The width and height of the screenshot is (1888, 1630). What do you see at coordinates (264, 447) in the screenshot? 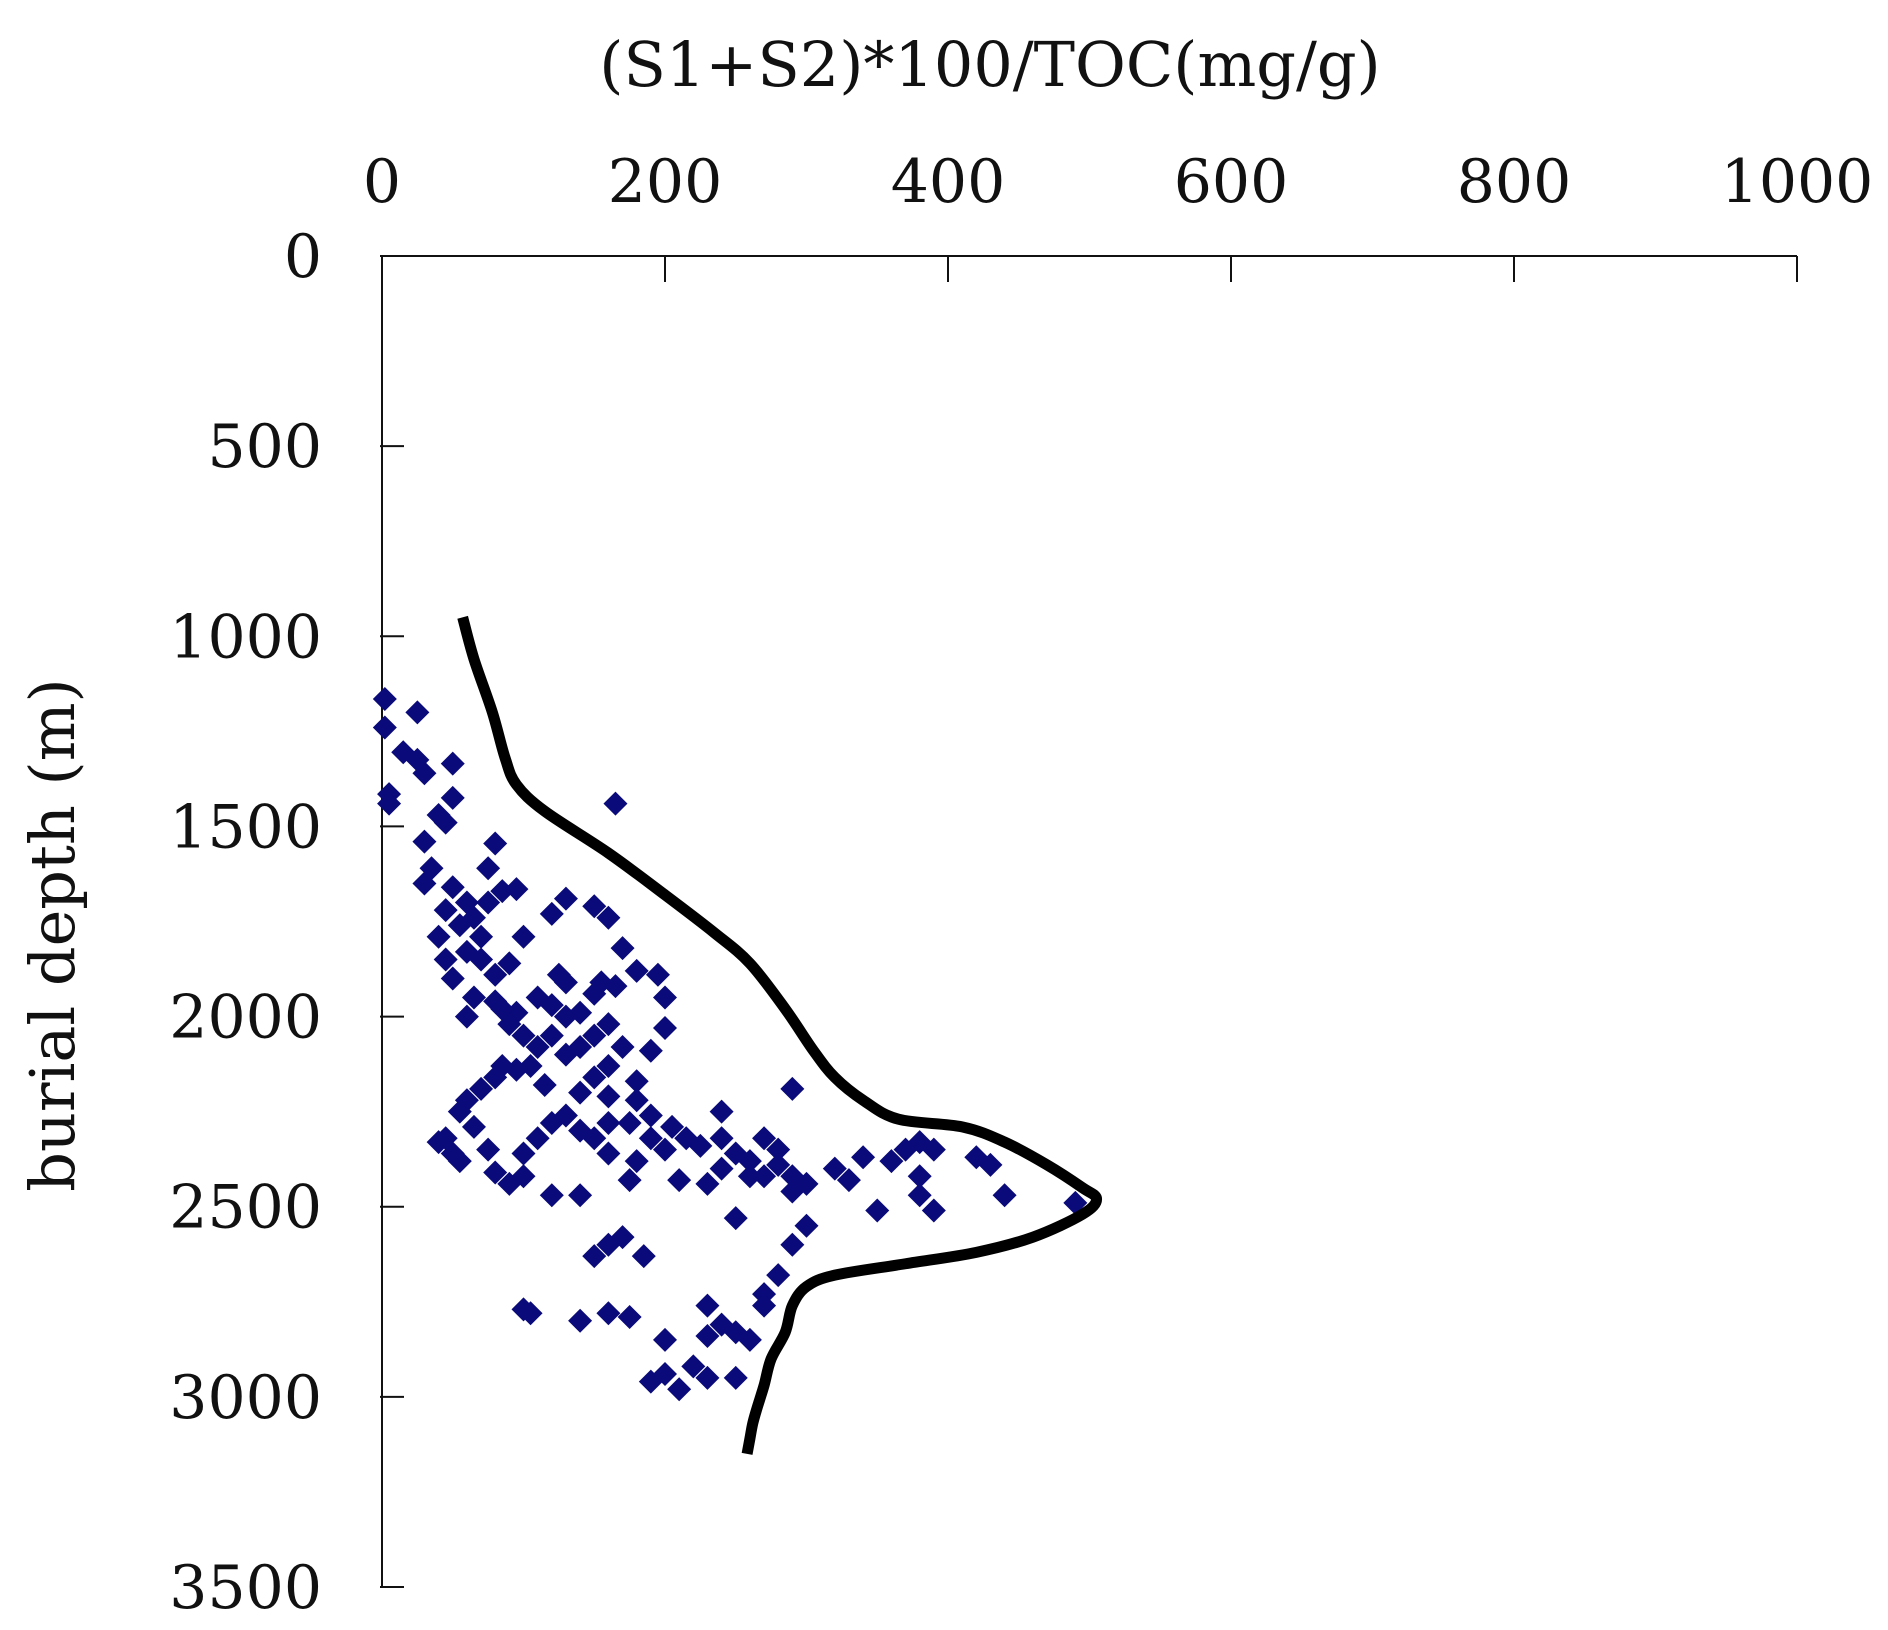
I see `y-tick-label: 500` at bounding box center [264, 447].